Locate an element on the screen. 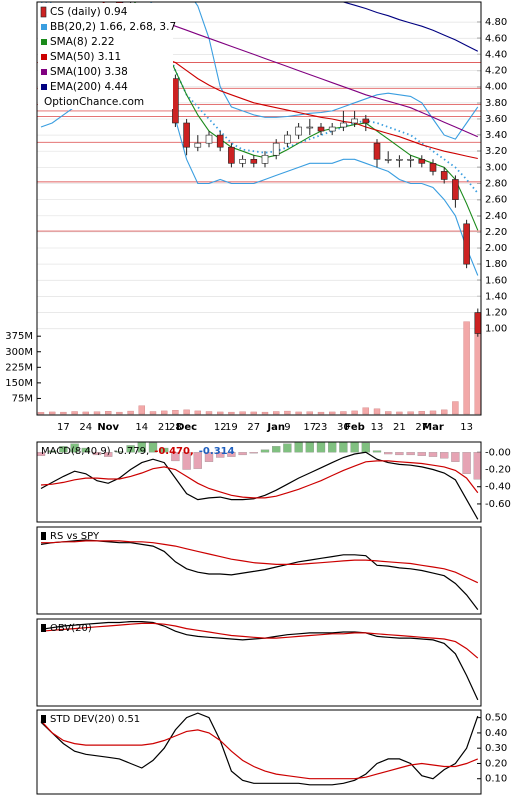 This screenshot has height=800, width=526. x-tick-label: 14 is located at coordinates (141, 427).